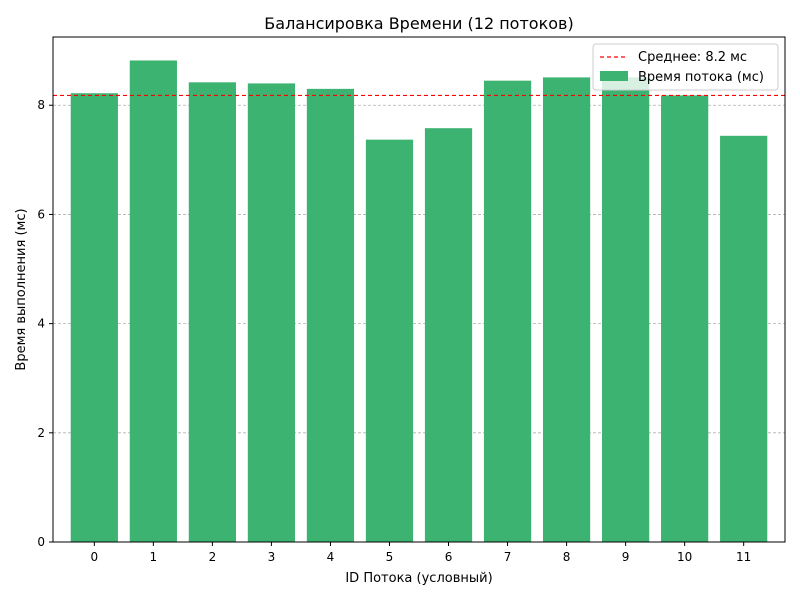 Image resolution: width=800 pixels, height=600 pixels. What do you see at coordinates (449, 557) in the screenshot?
I see `x-tick-label: 6` at bounding box center [449, 557].